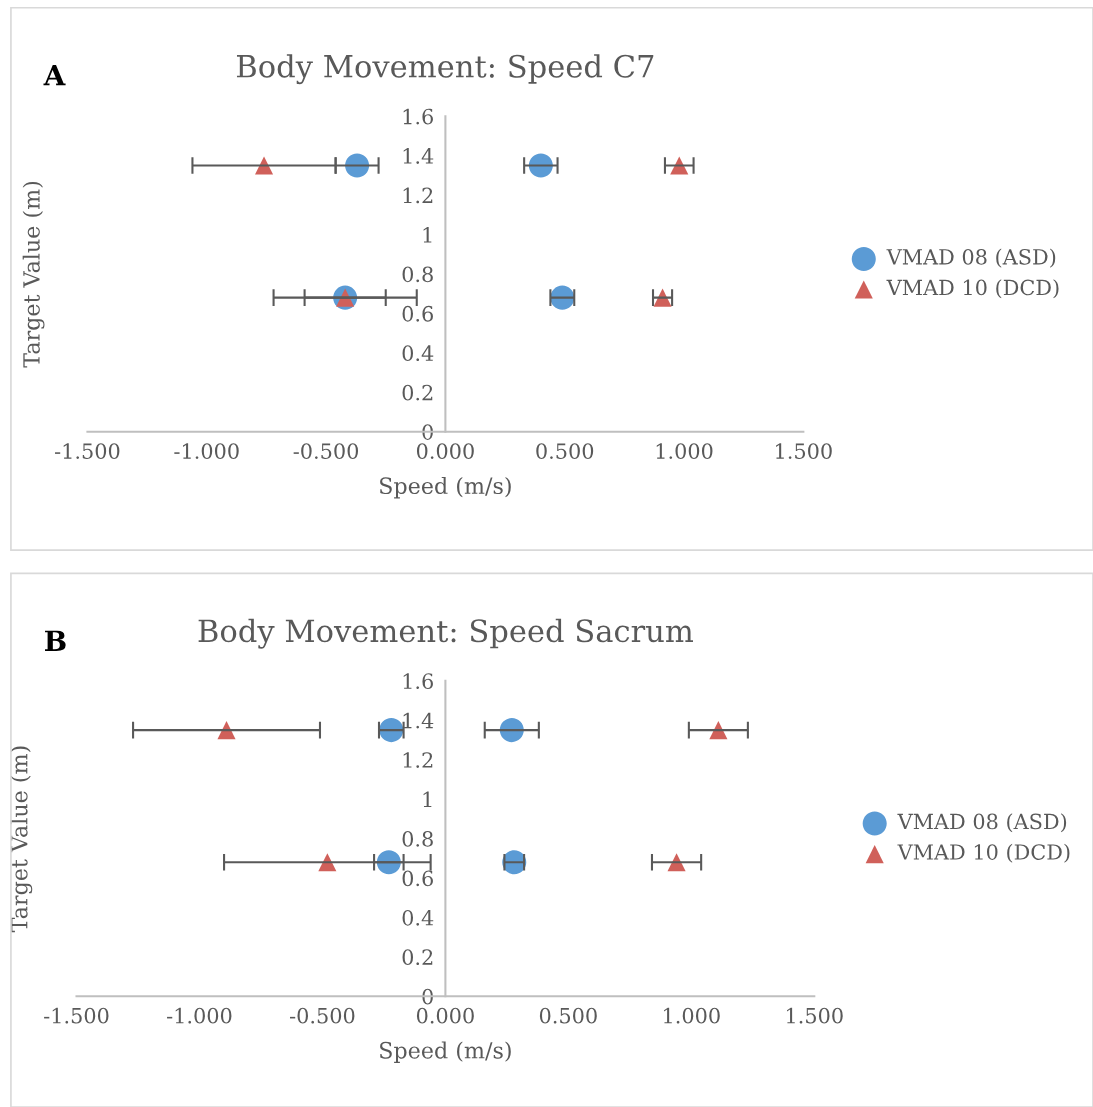  What do you see at coordinates (54, 75) in the screenshot?
I see `text: A` at bounding box center [54, 75].